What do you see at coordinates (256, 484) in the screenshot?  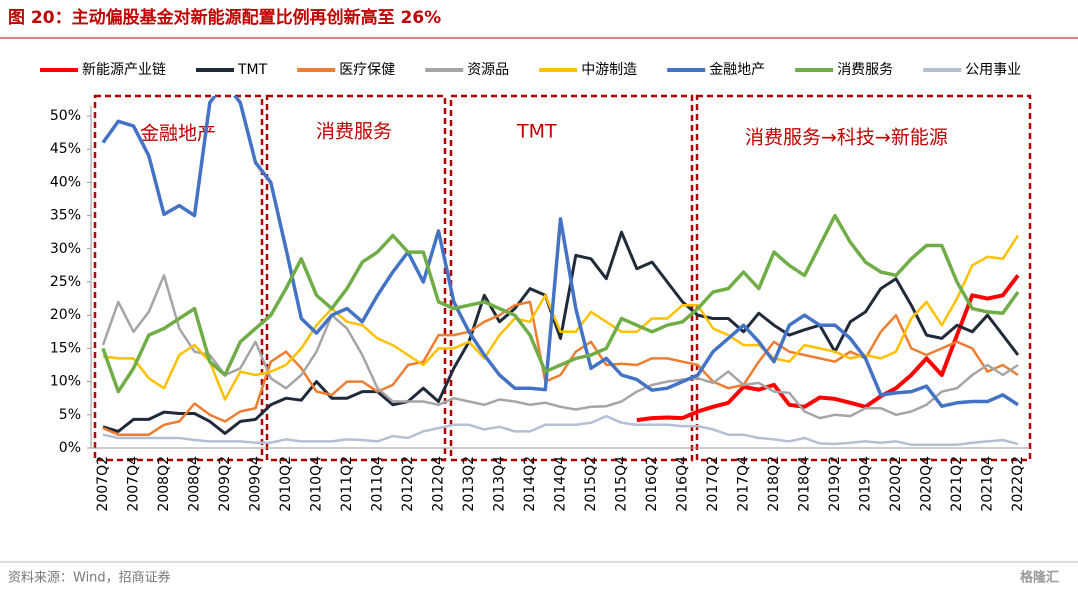 I see `x-tick-label: 2009Q4` at bounding box center [256, 484].